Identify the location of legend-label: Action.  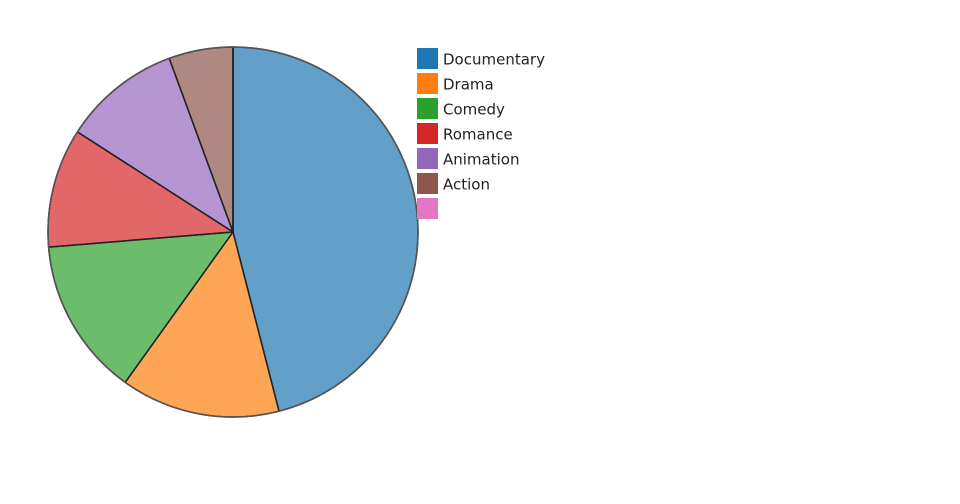
(466, 185).